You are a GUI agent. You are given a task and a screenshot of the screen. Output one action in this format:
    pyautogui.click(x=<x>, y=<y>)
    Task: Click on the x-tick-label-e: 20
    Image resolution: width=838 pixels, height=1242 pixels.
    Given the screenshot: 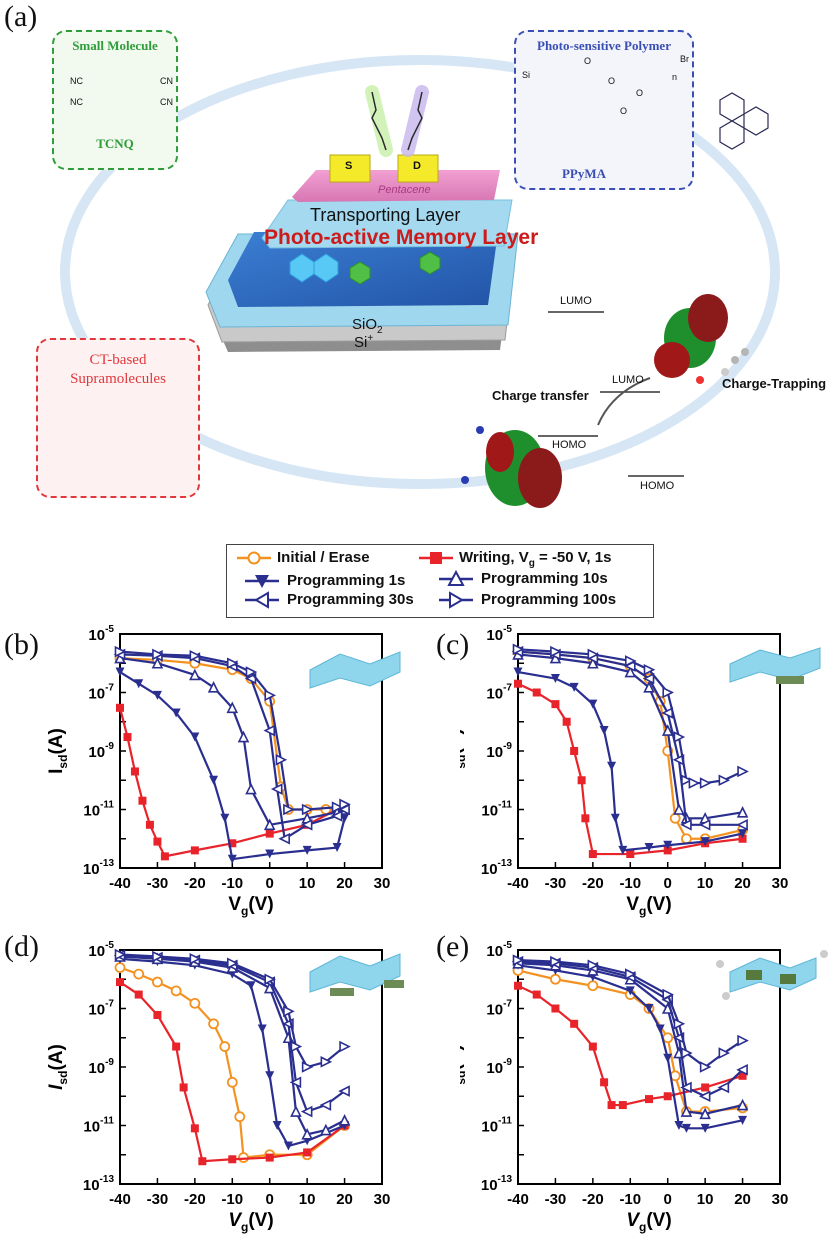 What is the action you would take?
    pyautogui.click(x=742, y=1199)
    